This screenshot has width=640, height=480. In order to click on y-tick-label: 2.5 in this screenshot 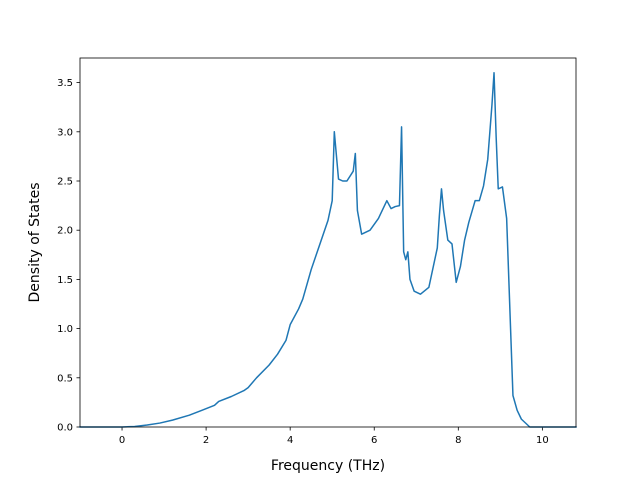, I will do `click(65, 182)`.